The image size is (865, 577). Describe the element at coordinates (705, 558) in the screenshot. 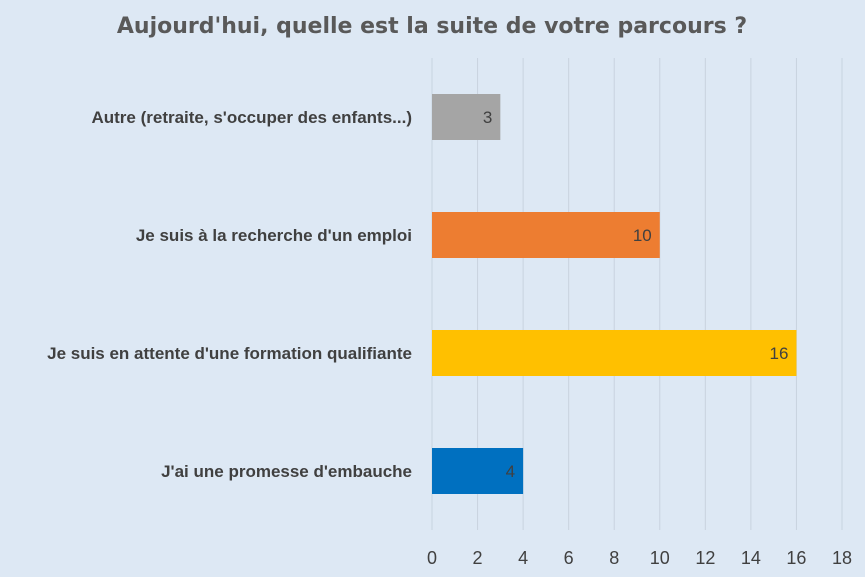

I see `x-tick-label: 12` at that location.